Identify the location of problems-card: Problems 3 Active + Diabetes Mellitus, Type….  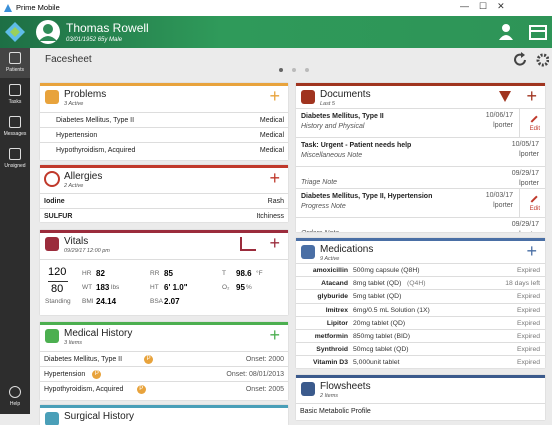
(164, 121).